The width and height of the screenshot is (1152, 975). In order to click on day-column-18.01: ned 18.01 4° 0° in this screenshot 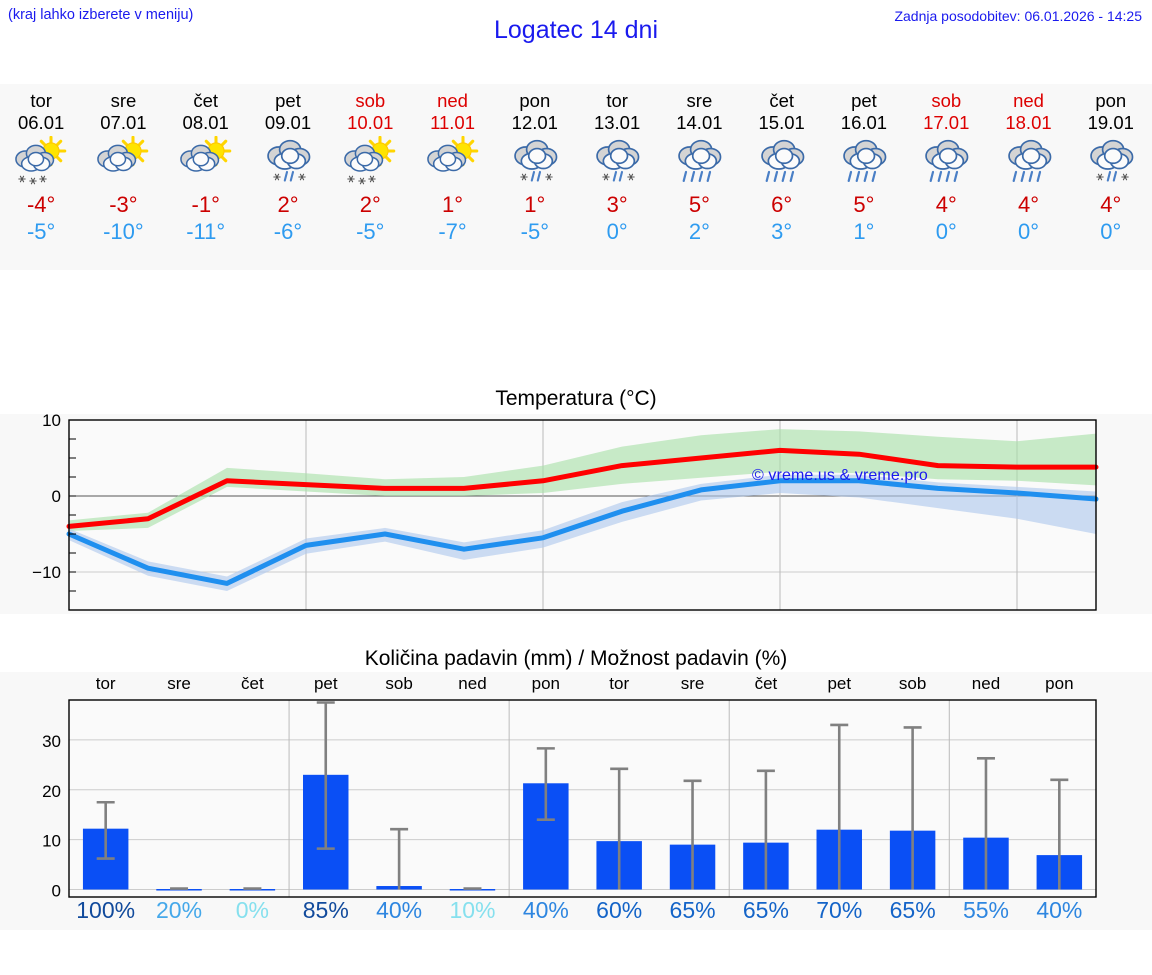, I will do `click(1028, 177)`.